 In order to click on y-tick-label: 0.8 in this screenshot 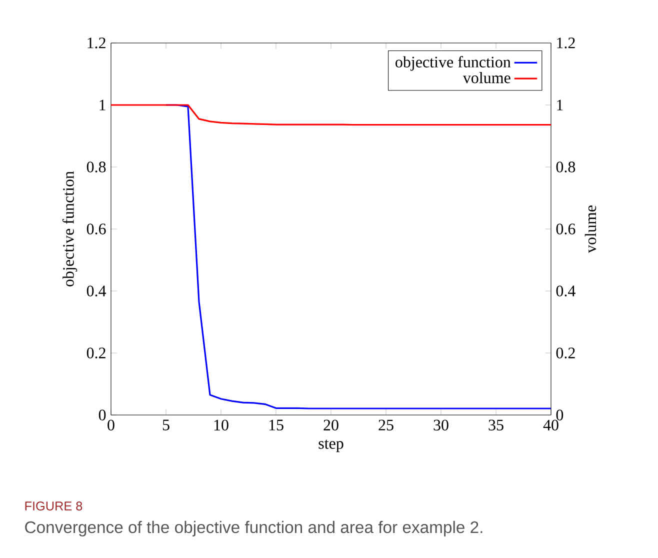, I will do `click(96, 167)`.